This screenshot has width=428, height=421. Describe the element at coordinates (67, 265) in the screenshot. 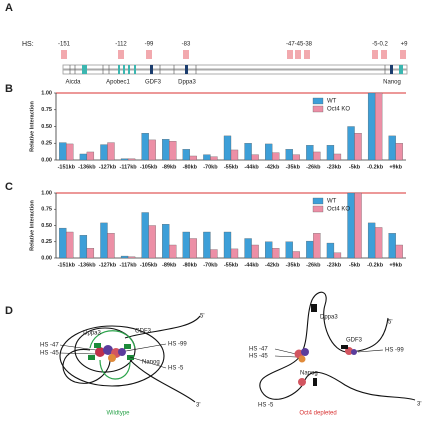

I see `x-tick-label: -151kb` at that location.